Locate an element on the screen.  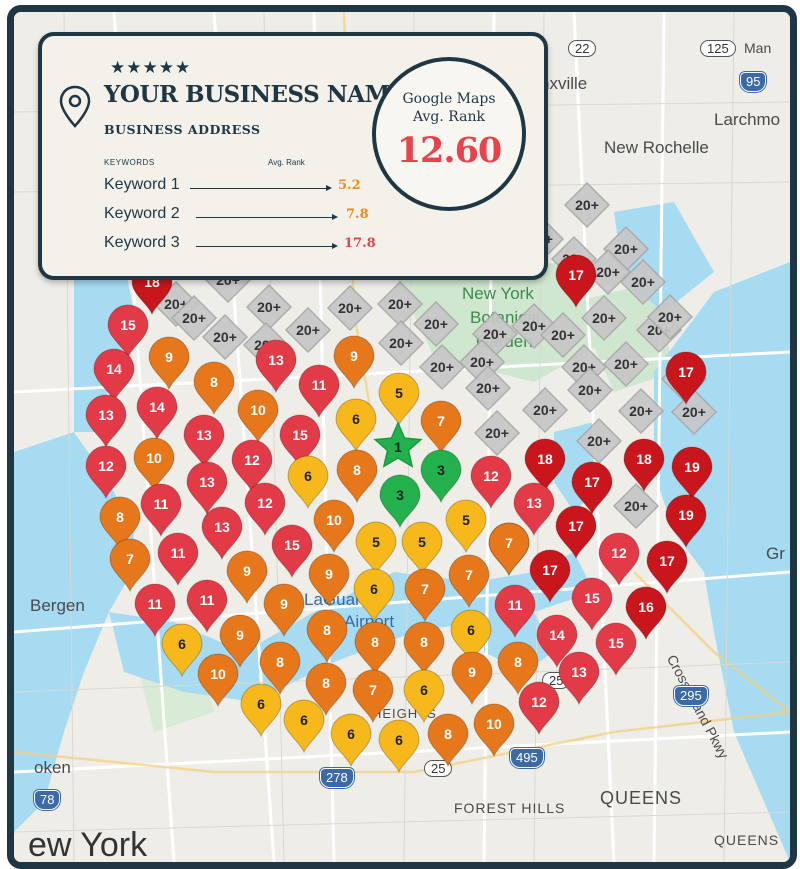
rank-pin: 16 is located at coordinates (646, 613).